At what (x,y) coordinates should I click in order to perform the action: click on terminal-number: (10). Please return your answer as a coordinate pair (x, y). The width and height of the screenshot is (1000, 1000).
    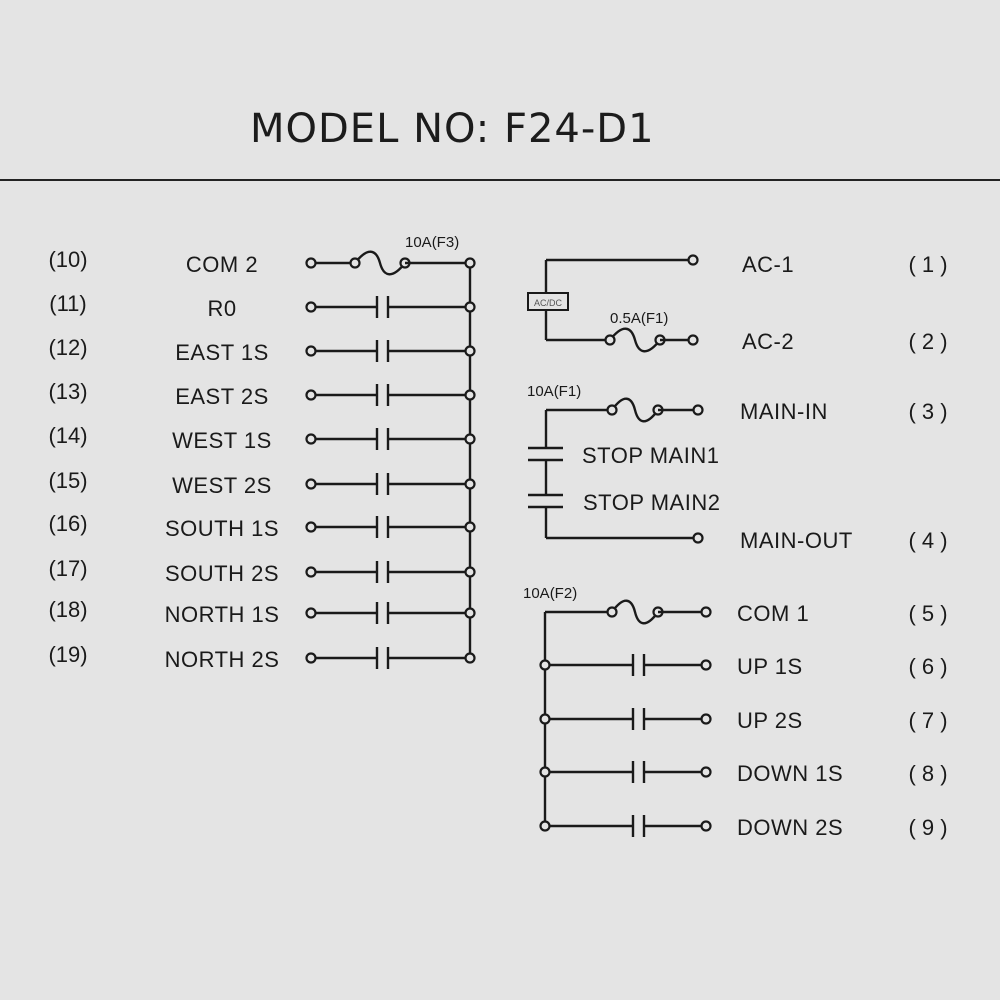
    Looking at the image, I should click on (67, 259).